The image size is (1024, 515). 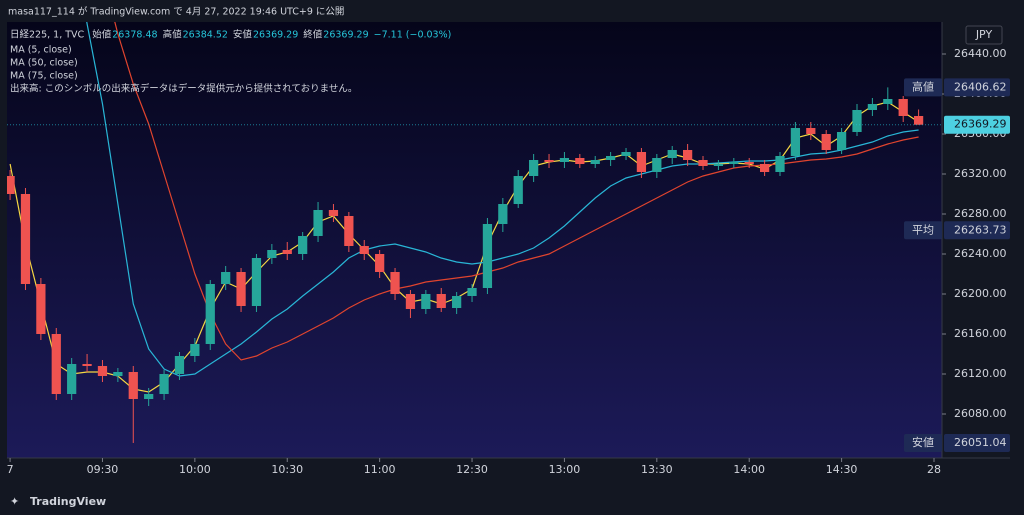 What do you see at coordinates (565, 469) in the screenshot?
I see `x-tick-label: 13:00` at bounding box center [565, 469].